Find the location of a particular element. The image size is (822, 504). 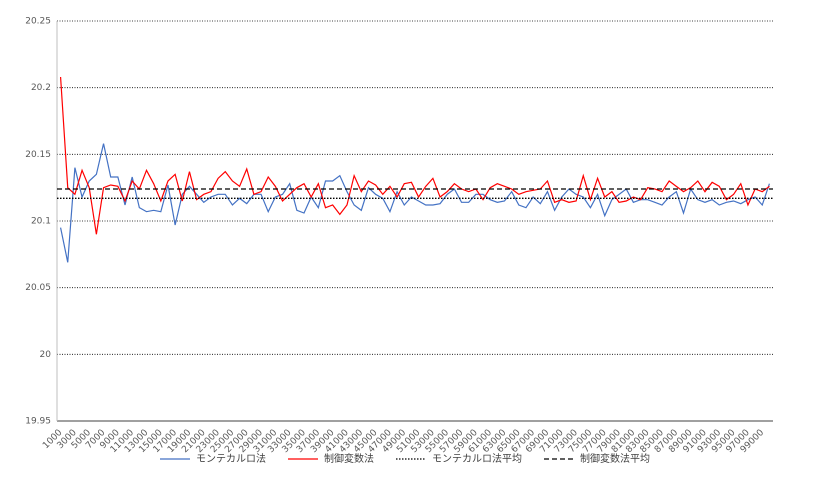

y-tick-label: 20.05 is located at coordinates (38, 288).